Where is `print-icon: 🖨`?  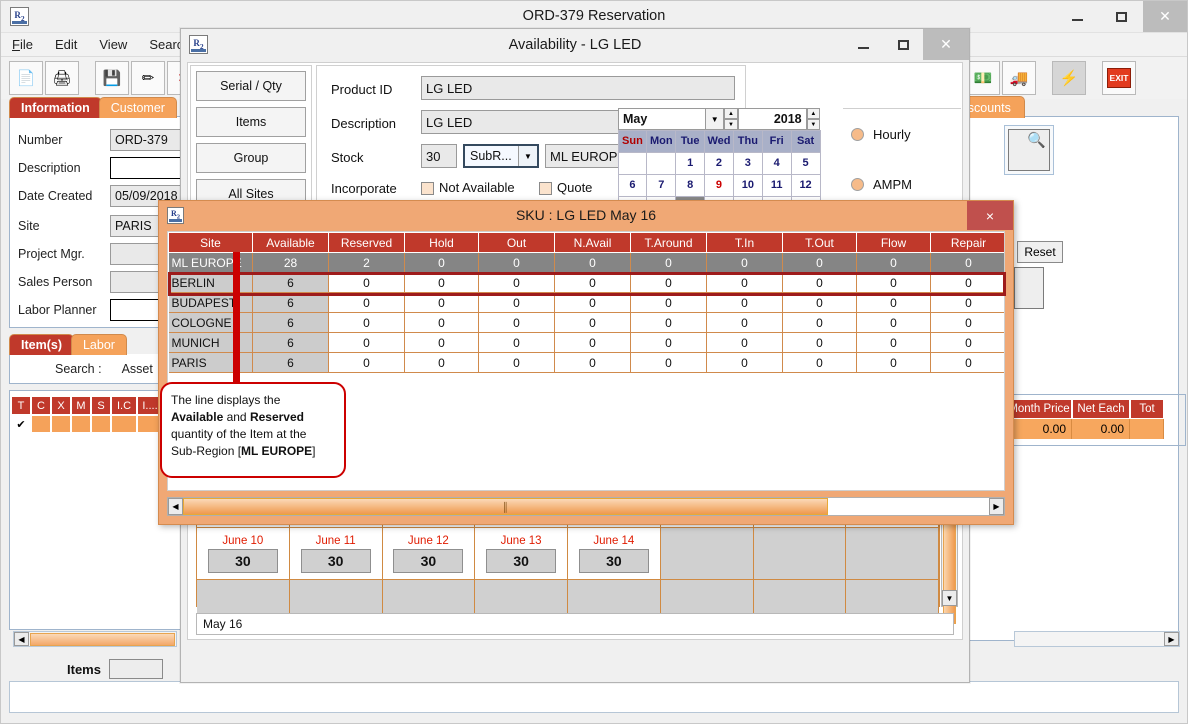 print-icon: 🖨 is located at coordinates (62, 78).